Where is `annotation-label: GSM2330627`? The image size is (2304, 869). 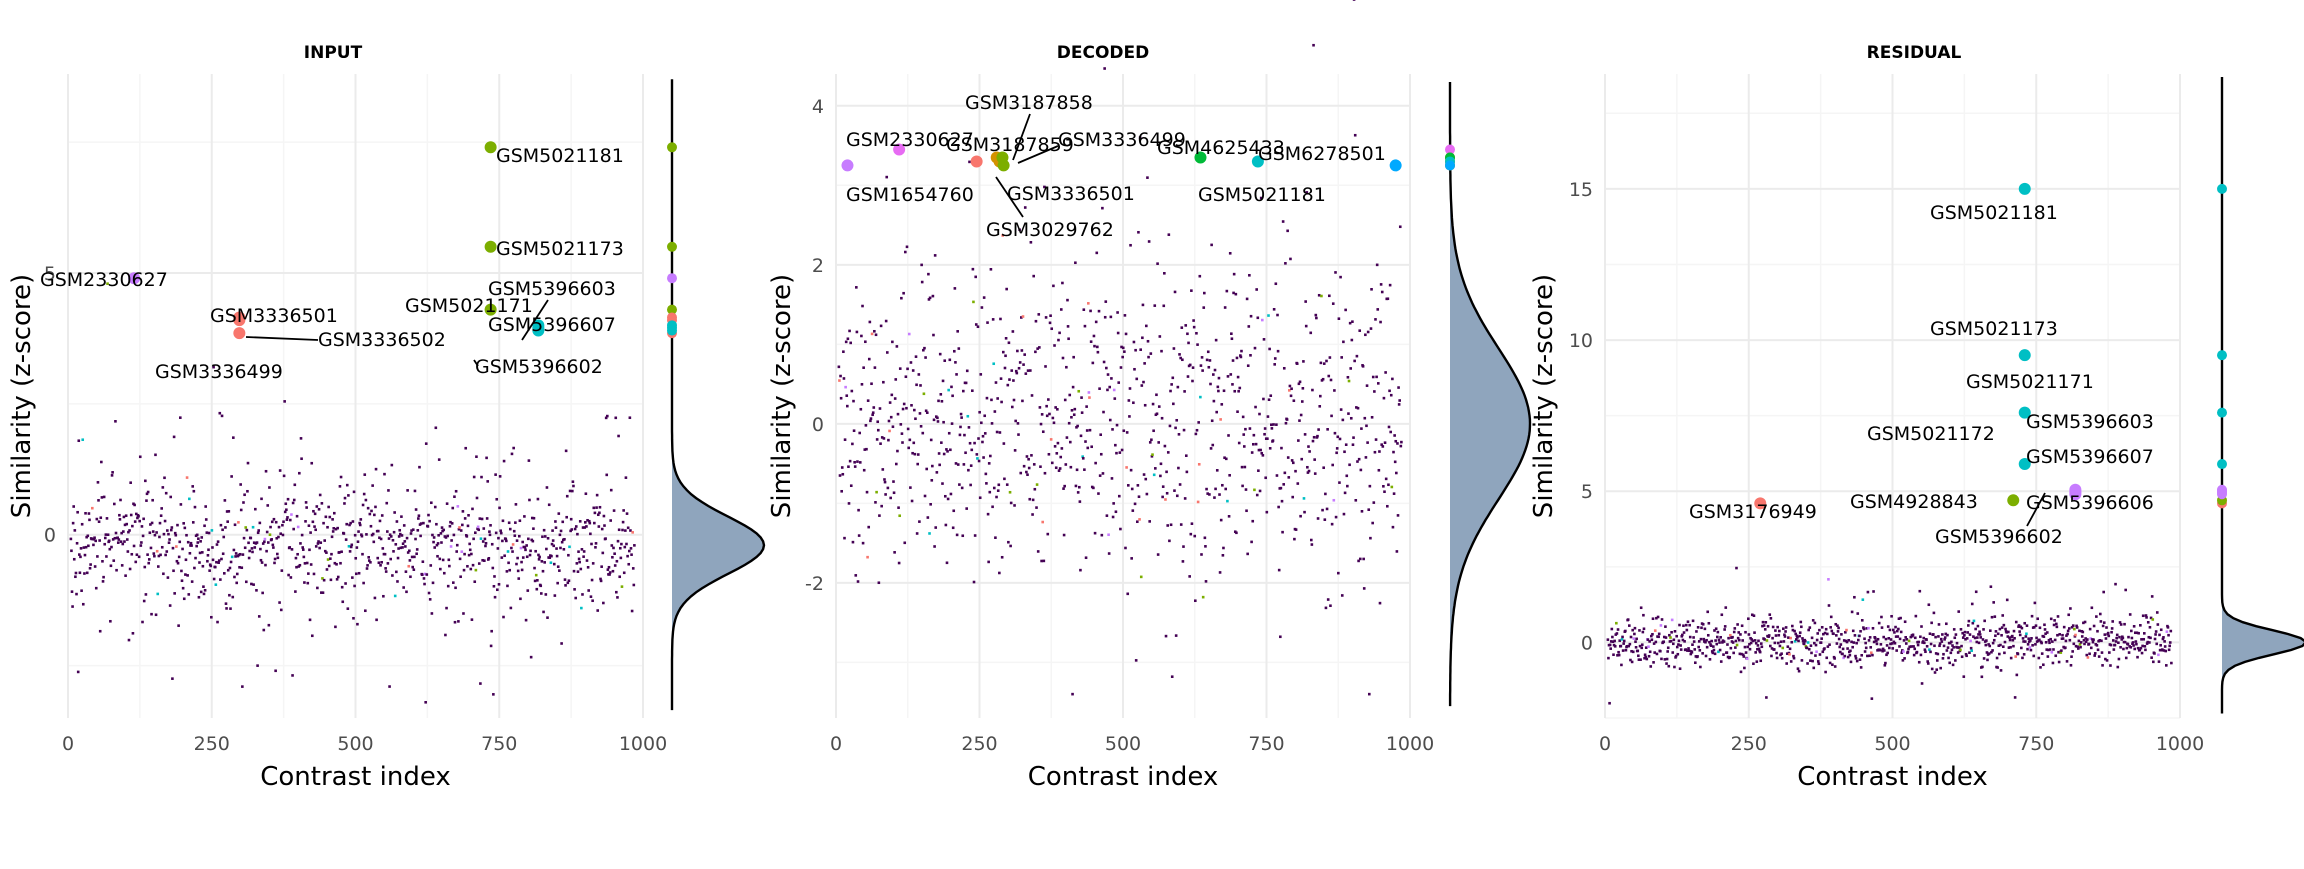
annotation-label: GSM2330627 is located at coordinates (910, 140).